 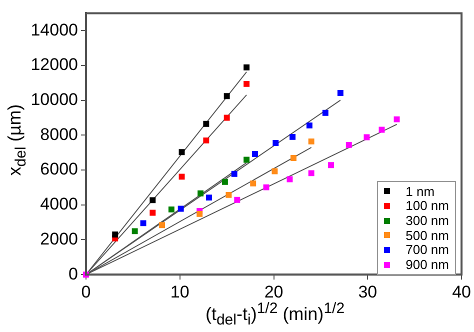 What do you see at coordinates (180, 292) in the screenshot?
I see `x-tick-label: 10` at bounding box center [180, 292].